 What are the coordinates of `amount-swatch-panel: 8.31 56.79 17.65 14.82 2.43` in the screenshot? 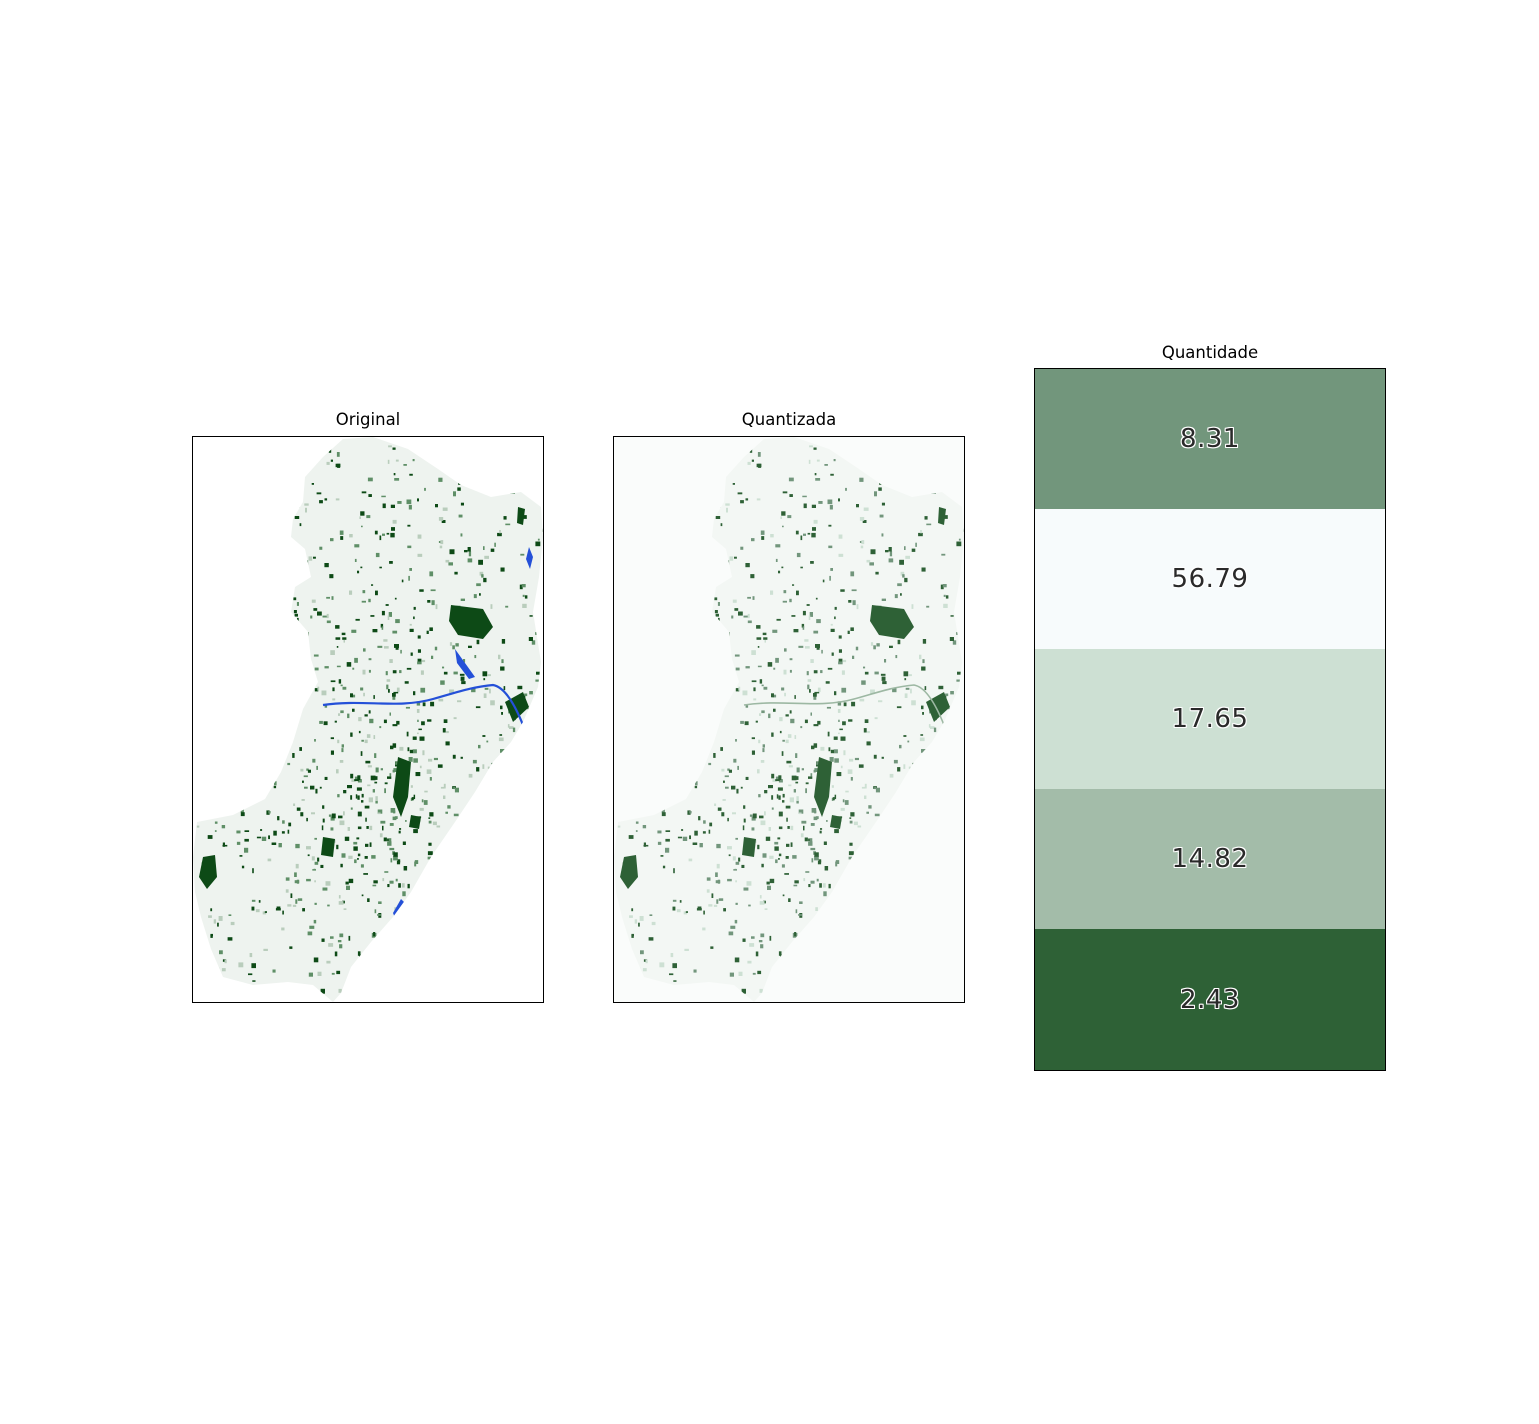 It's located at (1210, 719).